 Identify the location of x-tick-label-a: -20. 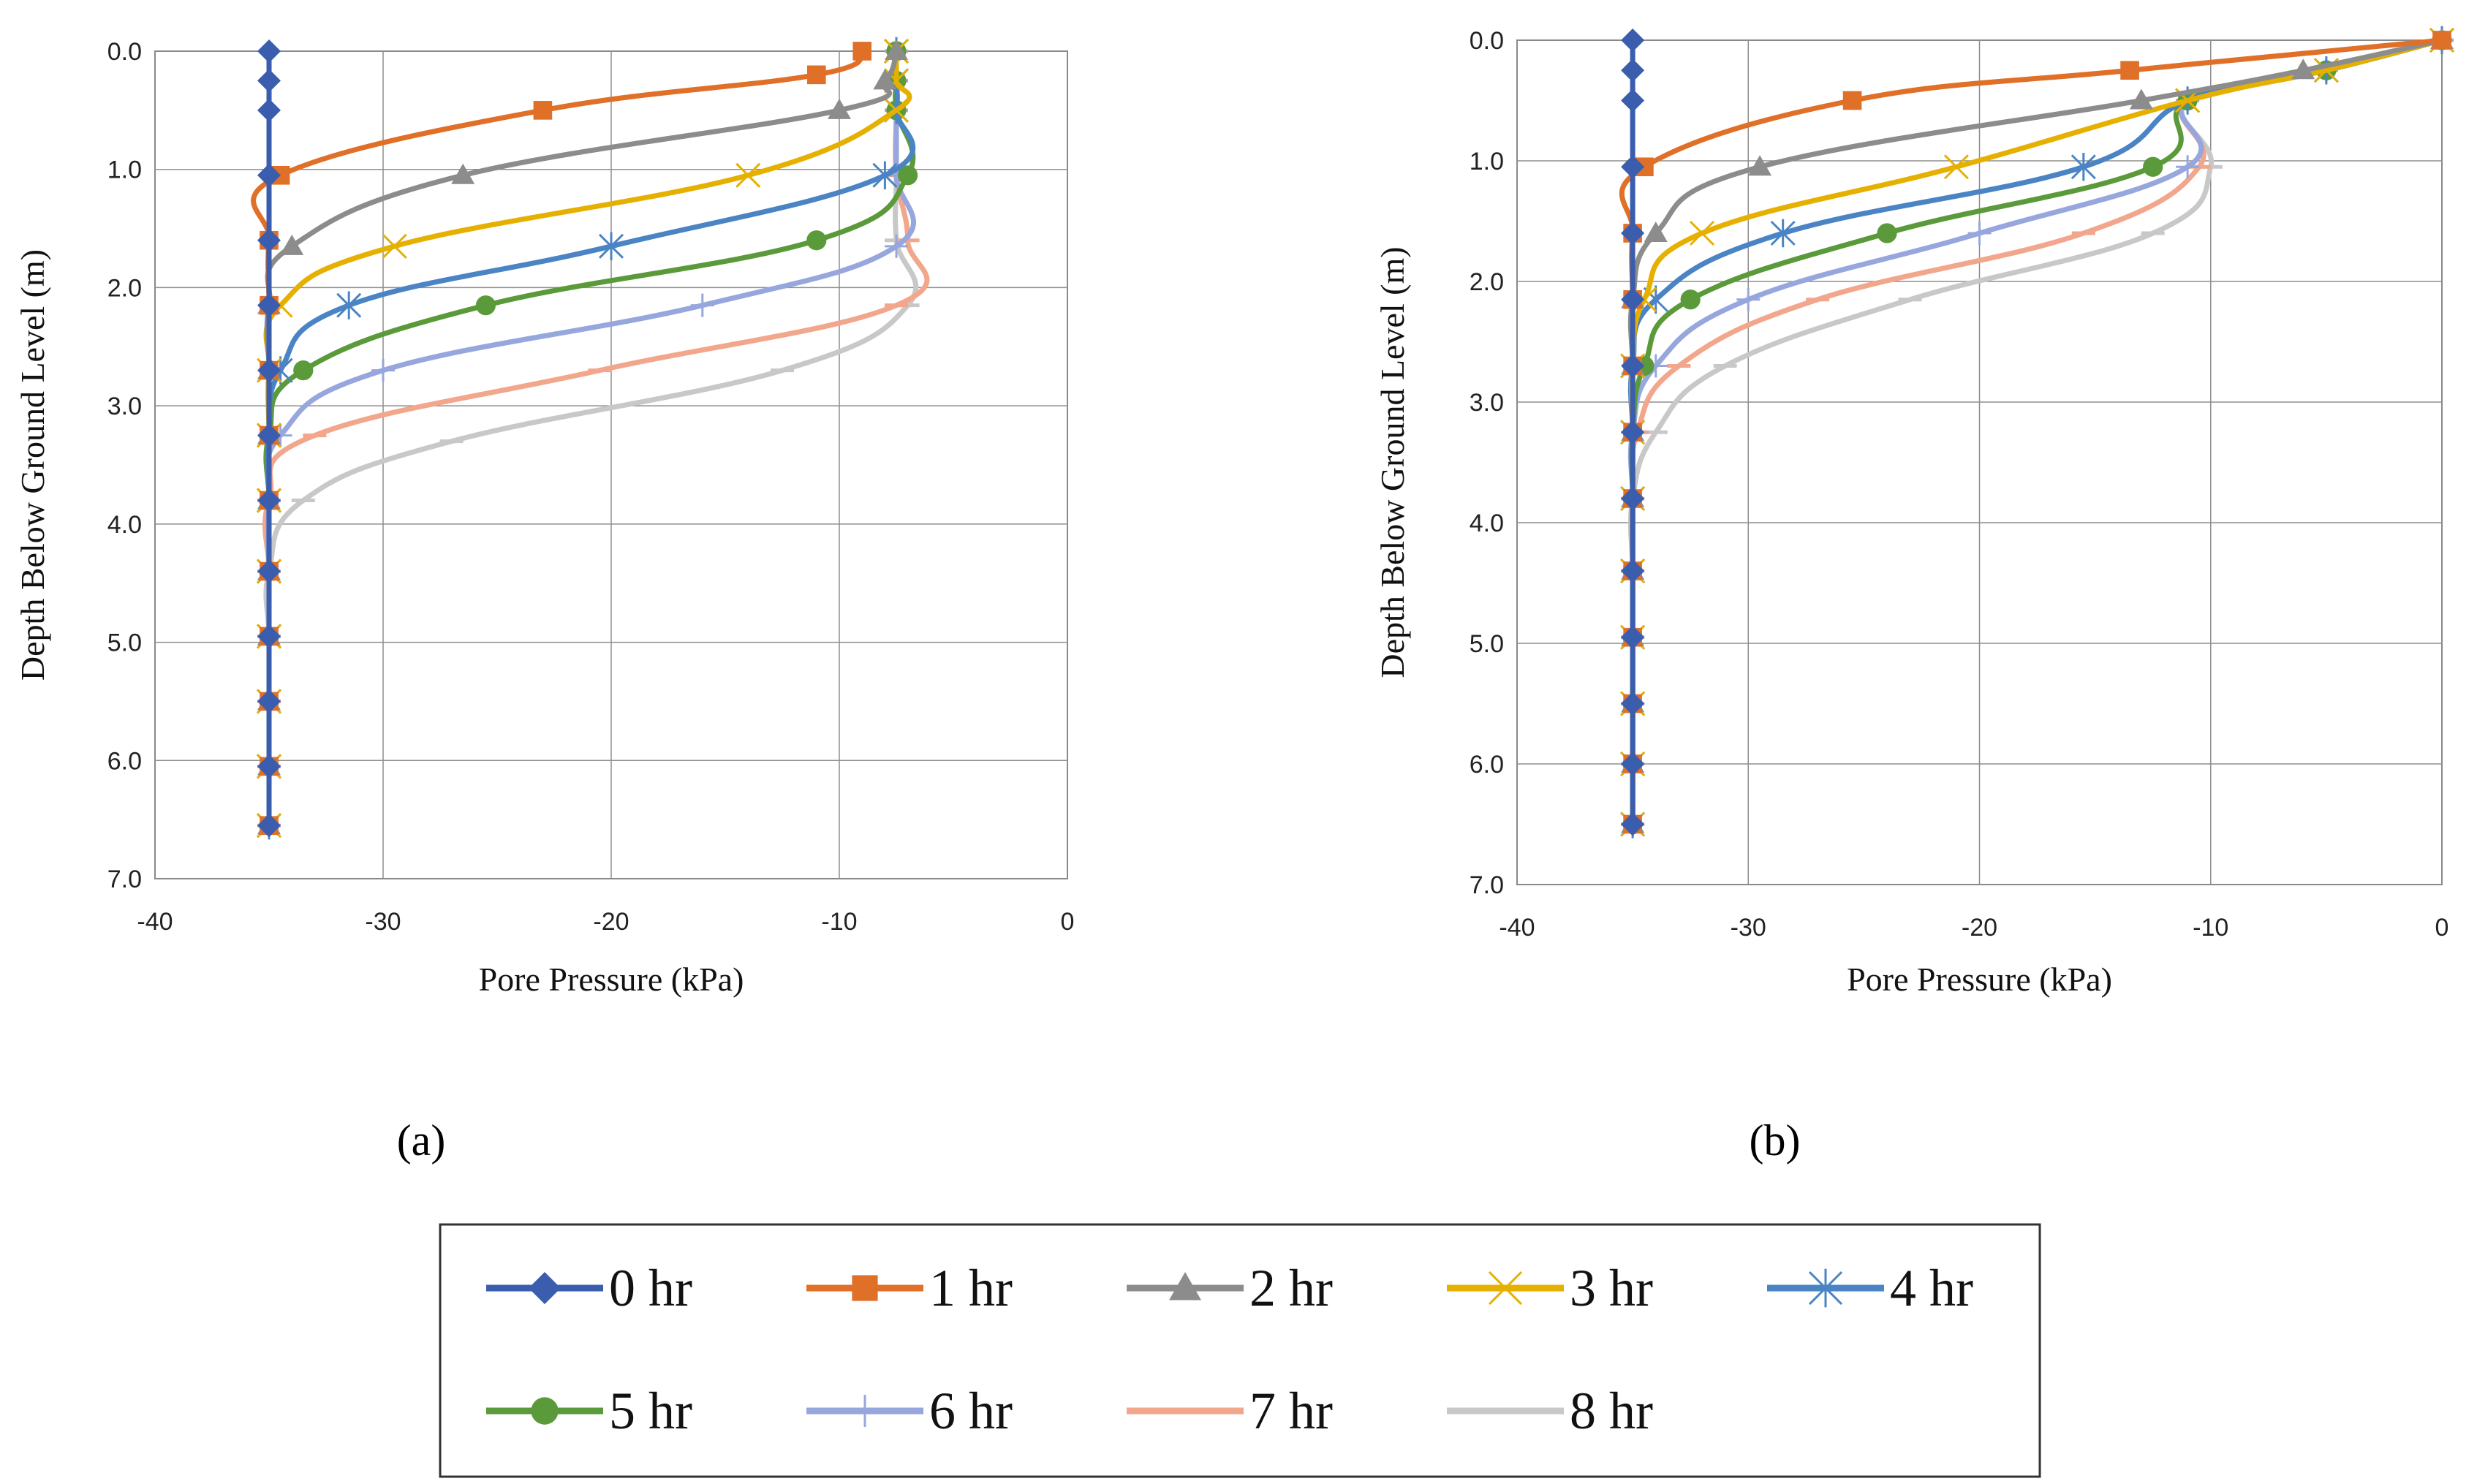
(611, 922).